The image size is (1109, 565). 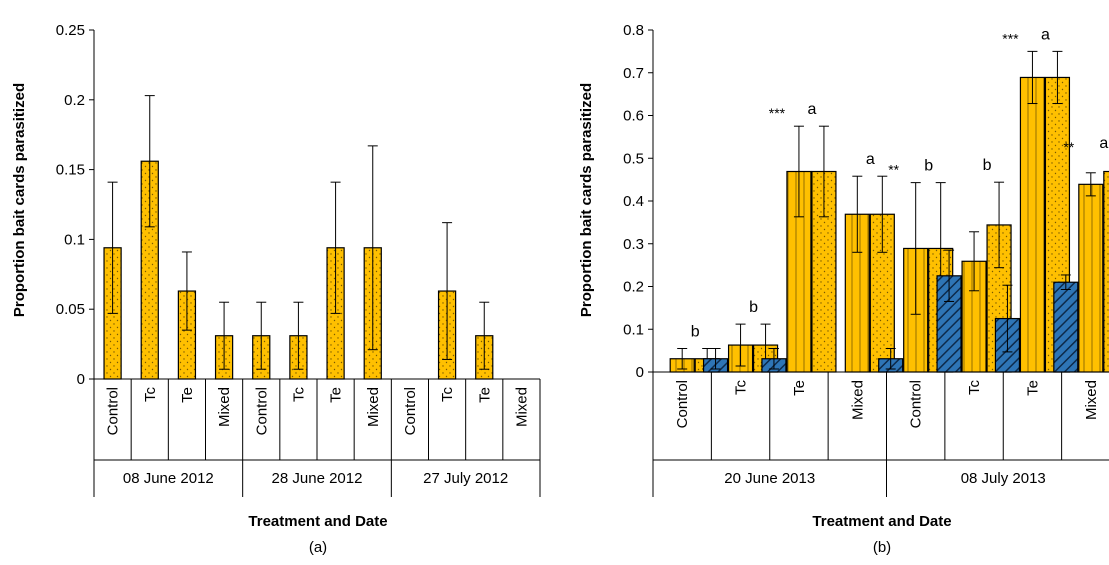 What do you see at coordinates (633, 30) in the screenshot?
I see `panel-b-y-tick-label: 0.8` at bounding box center [633, 30].